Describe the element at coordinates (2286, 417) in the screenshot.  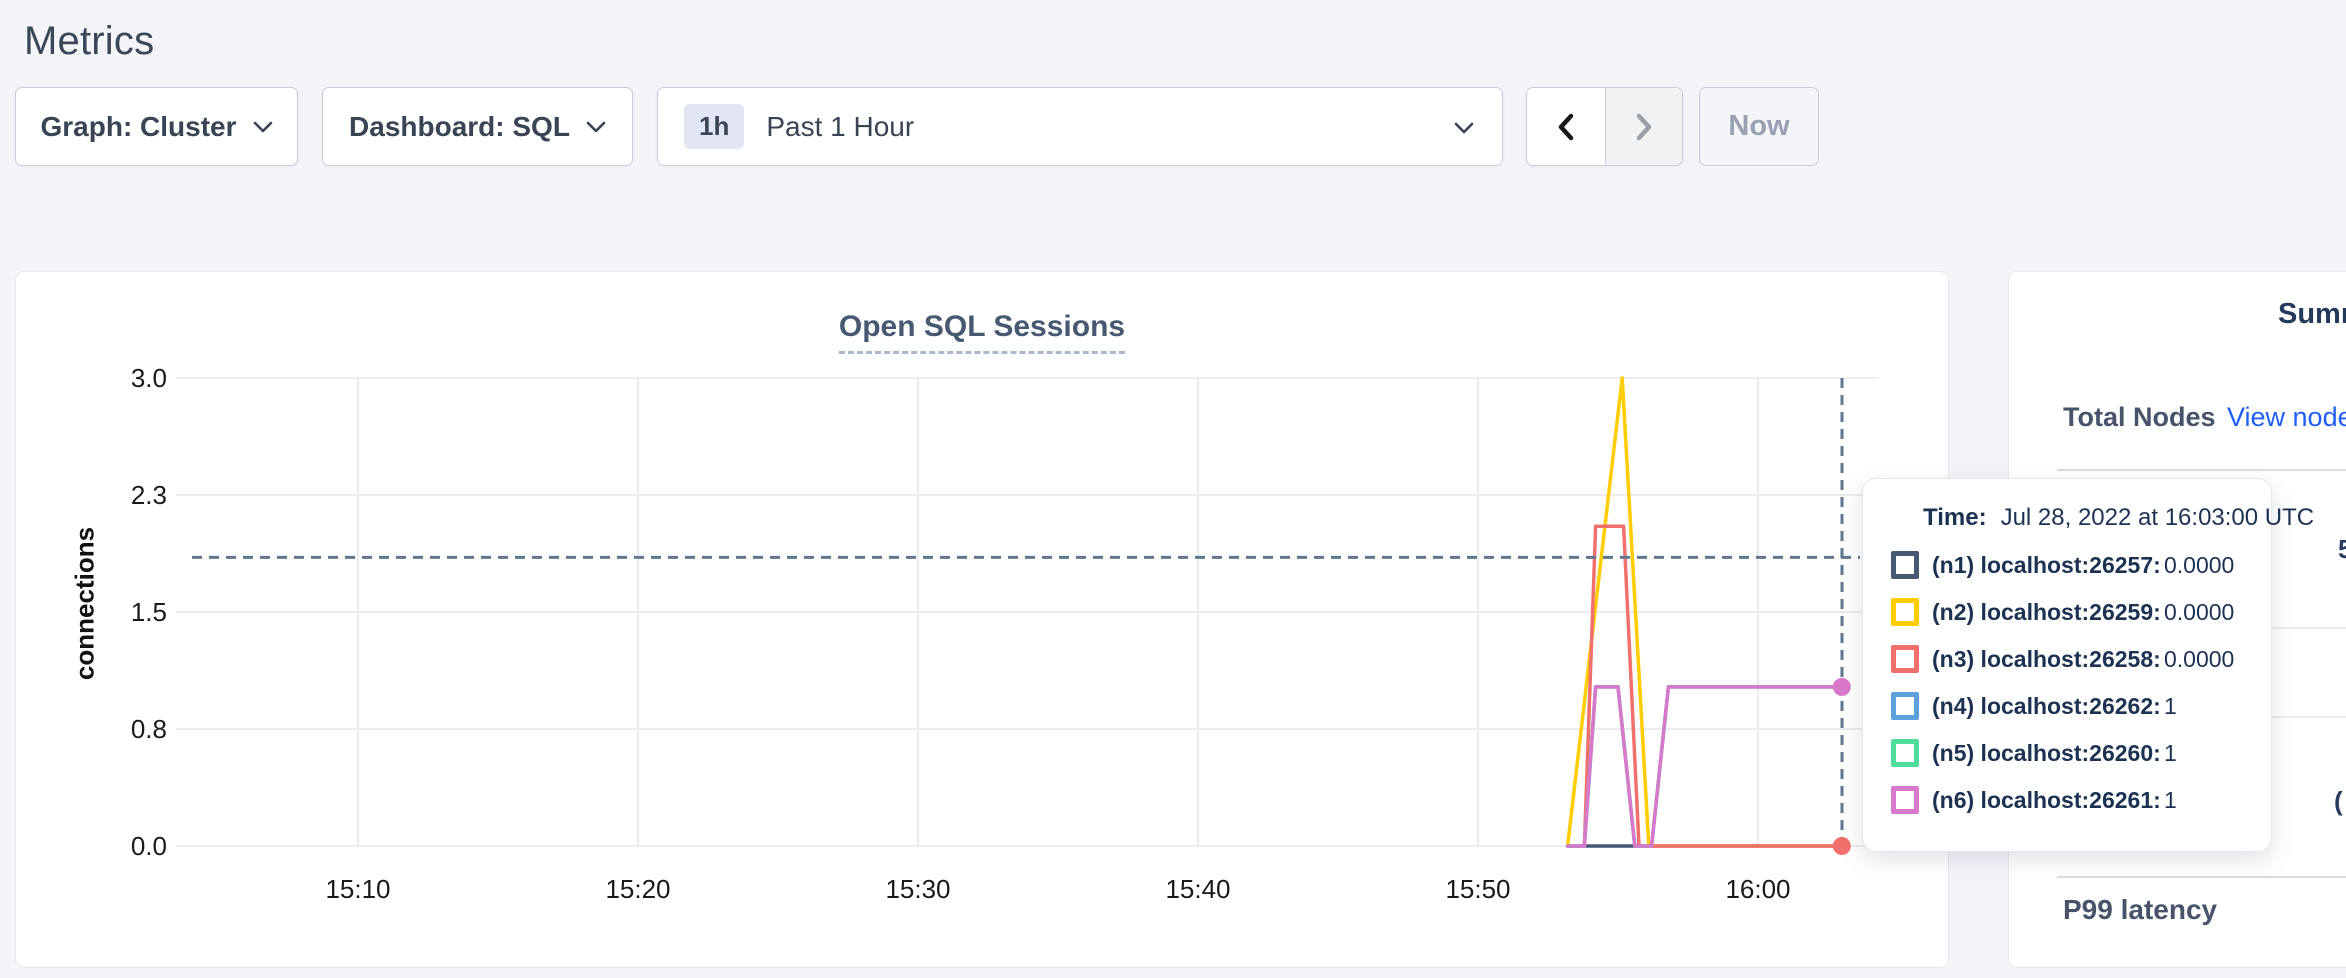
I see `view-nodes-link: View nodes` at that location.